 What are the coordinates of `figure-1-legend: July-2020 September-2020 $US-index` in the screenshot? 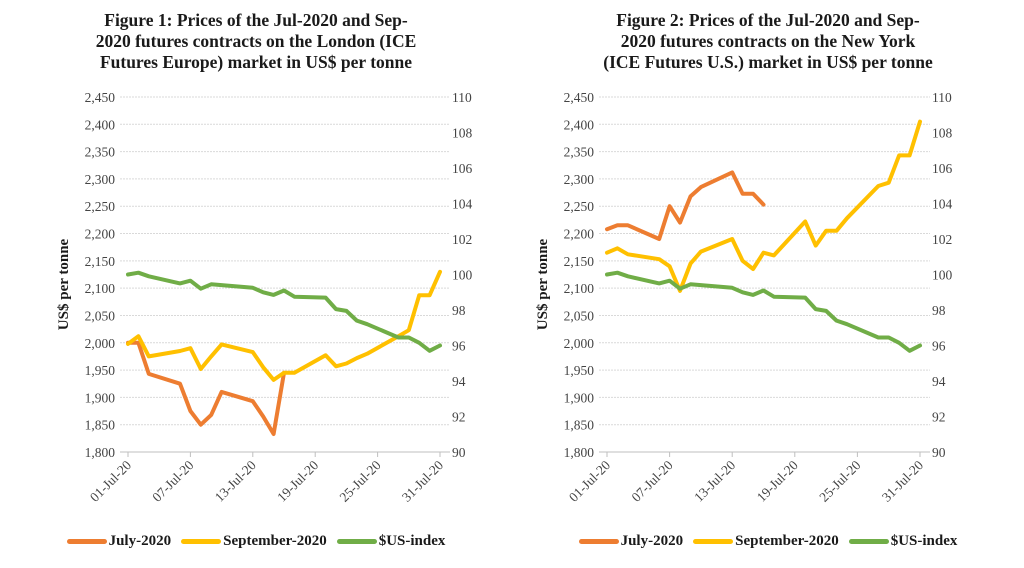 It's located at (256, 541).